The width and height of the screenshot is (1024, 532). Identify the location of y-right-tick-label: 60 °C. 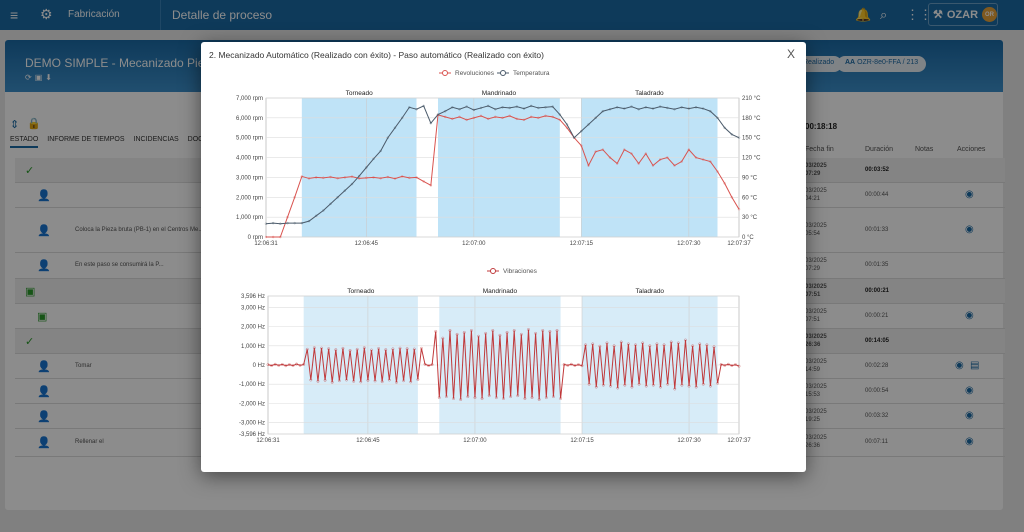
(750, 198).